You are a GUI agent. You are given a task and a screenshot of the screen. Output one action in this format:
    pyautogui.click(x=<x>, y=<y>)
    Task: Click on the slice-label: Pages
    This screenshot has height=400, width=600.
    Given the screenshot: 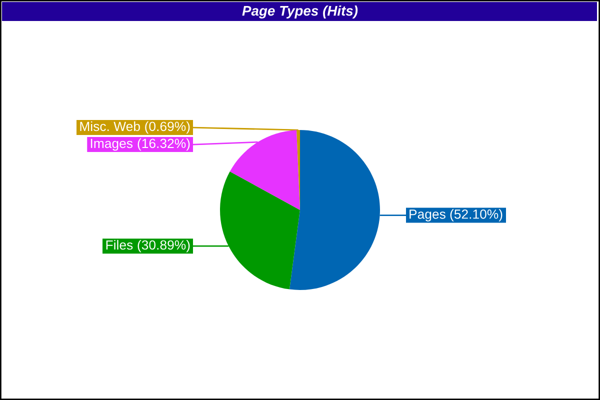 What is the action you would take?
    pyautogui.click(x=428, y=216)
    